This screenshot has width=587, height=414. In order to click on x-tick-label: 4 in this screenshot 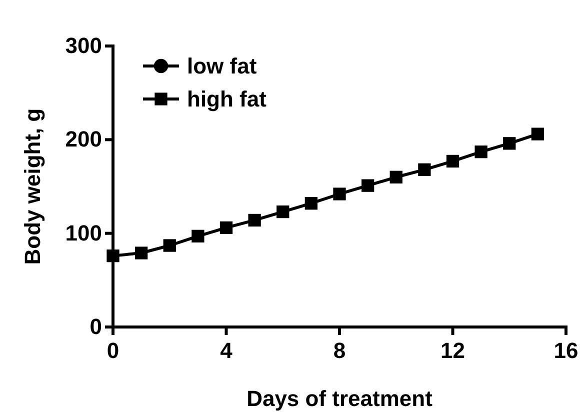, I will do `click(227, 350)`.